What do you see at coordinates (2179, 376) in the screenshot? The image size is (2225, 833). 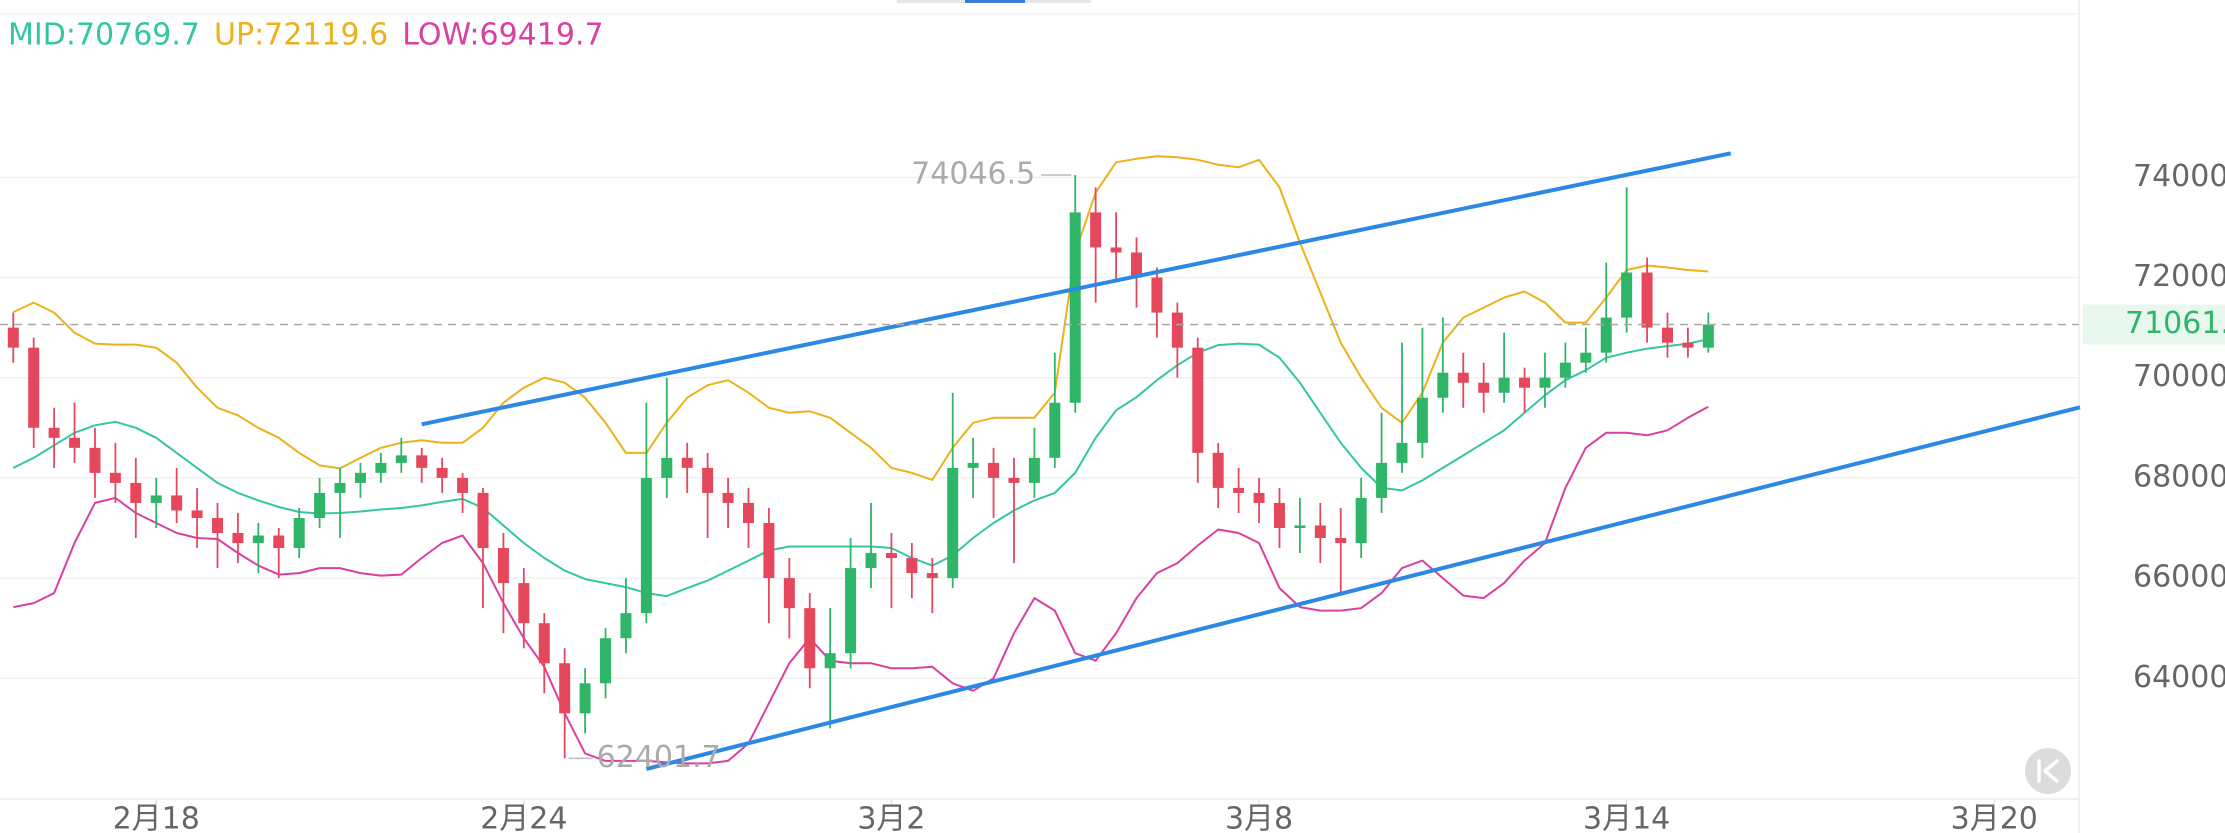 I see `y-tick-label: 70000` at bounding box center [2179, 376].